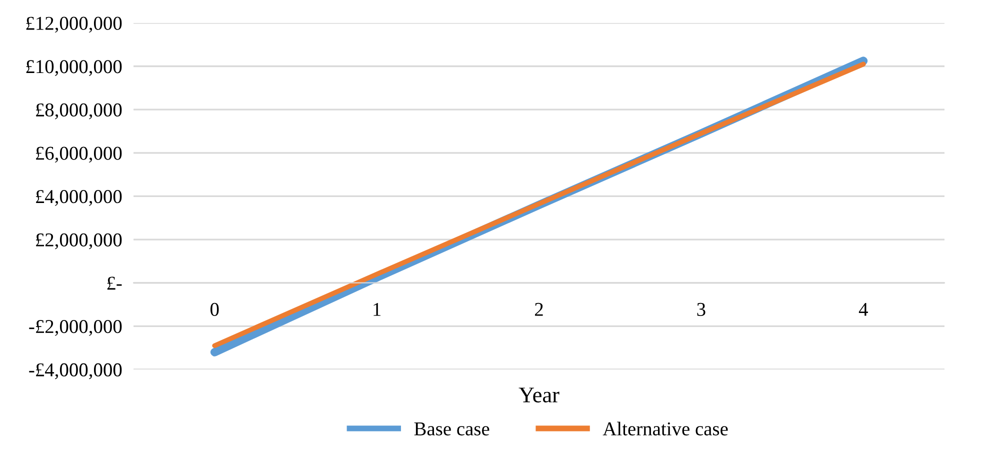 The width and height of the screenshot is (989, 459). I want to click on y-tick-label: £12,000,000, so click(74, 24).